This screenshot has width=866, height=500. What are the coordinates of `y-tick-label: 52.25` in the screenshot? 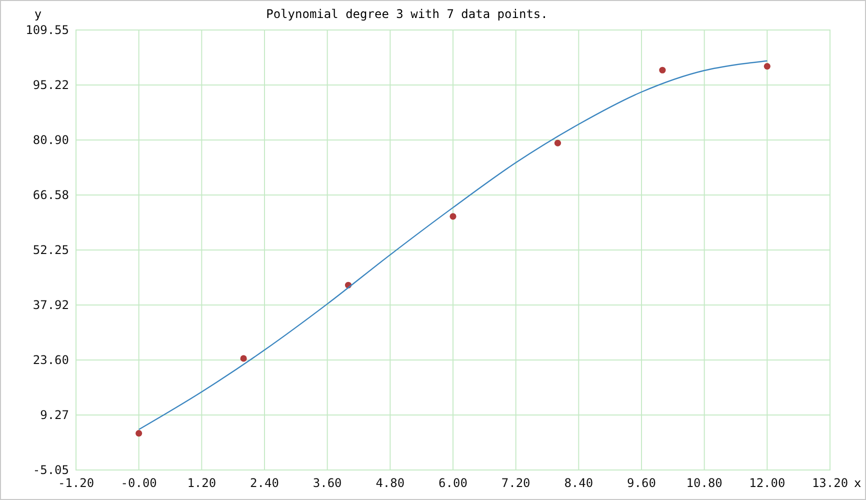 It's located at (50, 250).